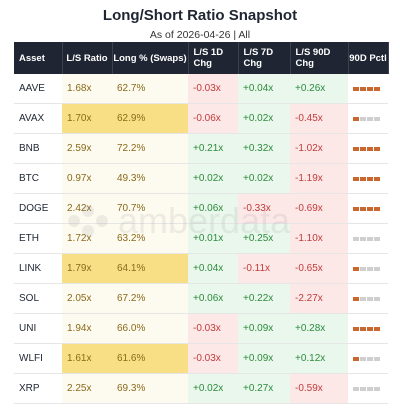 This screenshot has height=414, width=400. What do you see at coordinates (319, 58) in the screenshot?
I see `col-header-90d: L/S 90D Chg` at bounding box center [319, 58].